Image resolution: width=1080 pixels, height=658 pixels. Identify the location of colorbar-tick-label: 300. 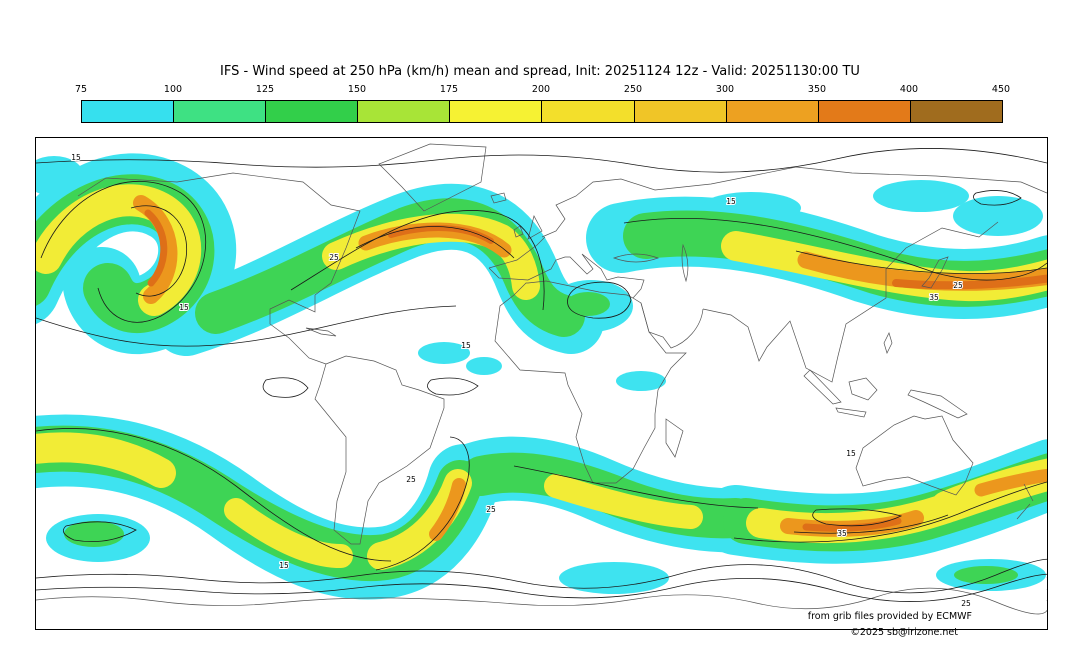
(725, 89).